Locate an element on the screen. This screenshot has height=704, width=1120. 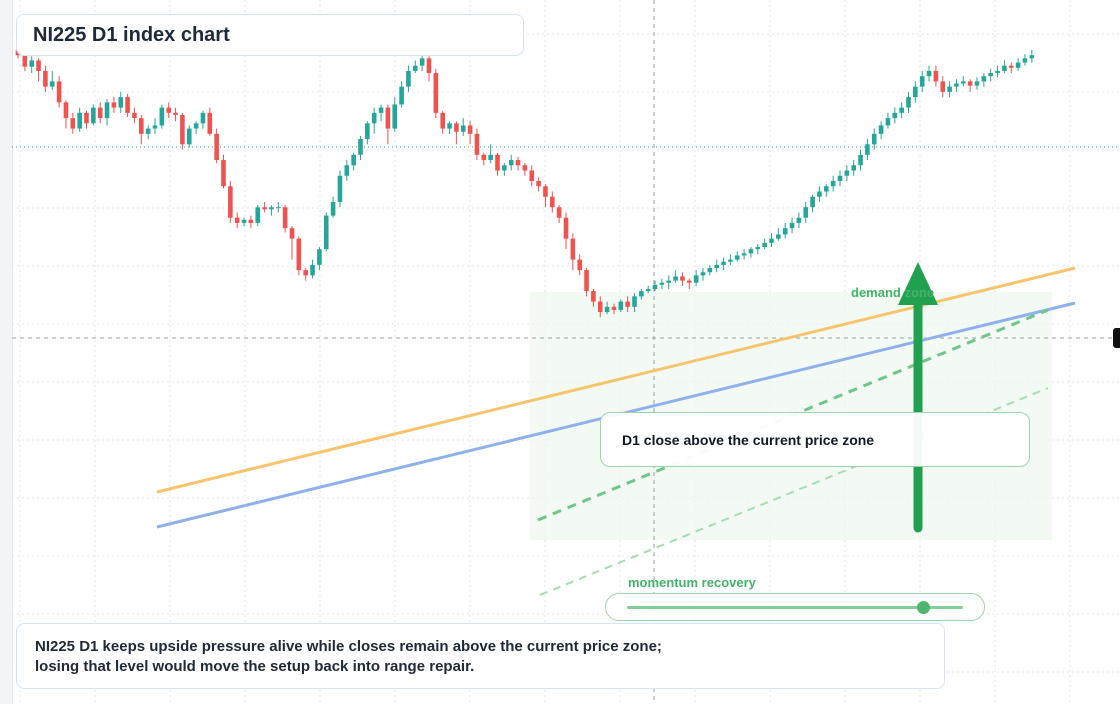
momentum-slider-track is located at coordinates (795, 607).